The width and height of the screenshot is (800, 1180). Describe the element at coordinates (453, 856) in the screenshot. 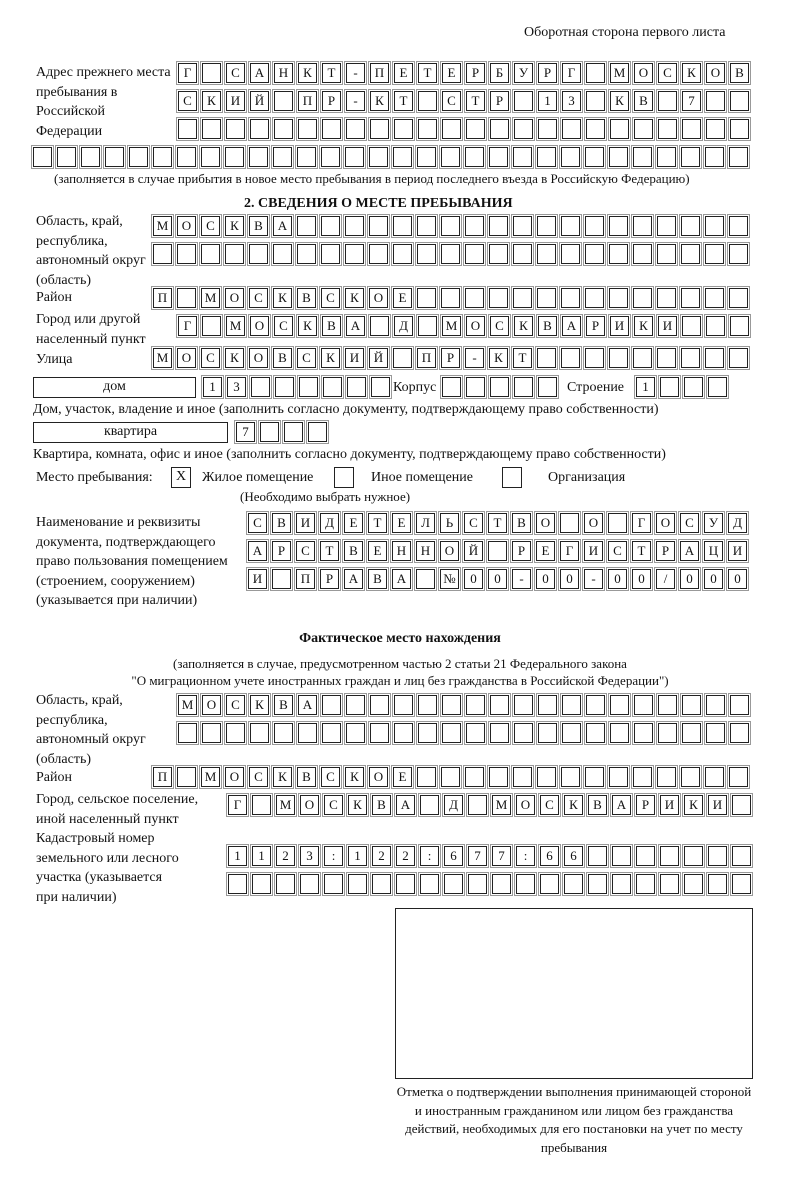

I see `char-cell: 6` at that location.